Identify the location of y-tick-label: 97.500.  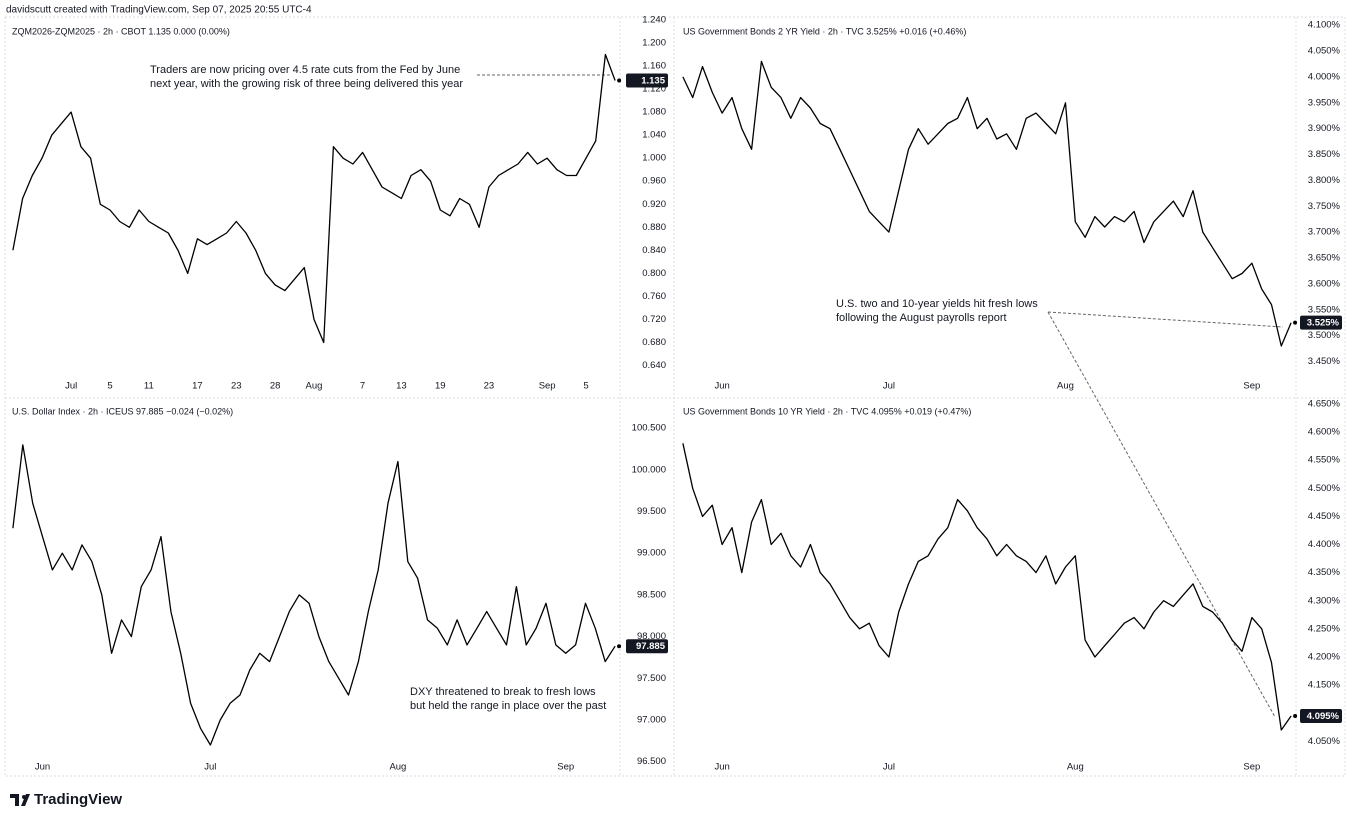
(651, 678).